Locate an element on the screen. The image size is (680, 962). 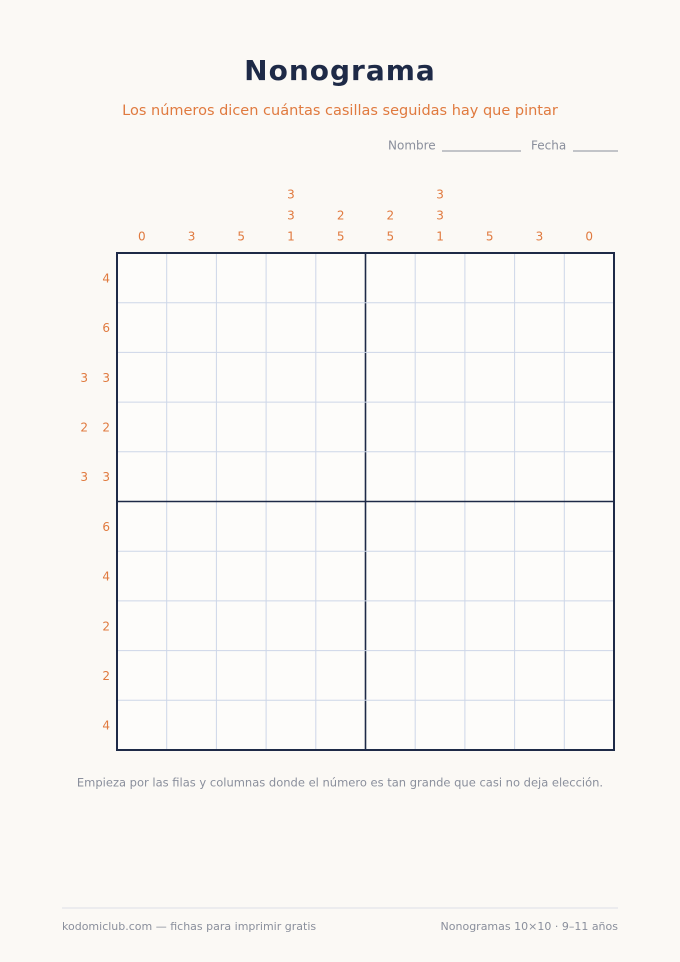
footer-right: Nonogramas 10×10 · 9–11 años is located at coordinates (530, 926).